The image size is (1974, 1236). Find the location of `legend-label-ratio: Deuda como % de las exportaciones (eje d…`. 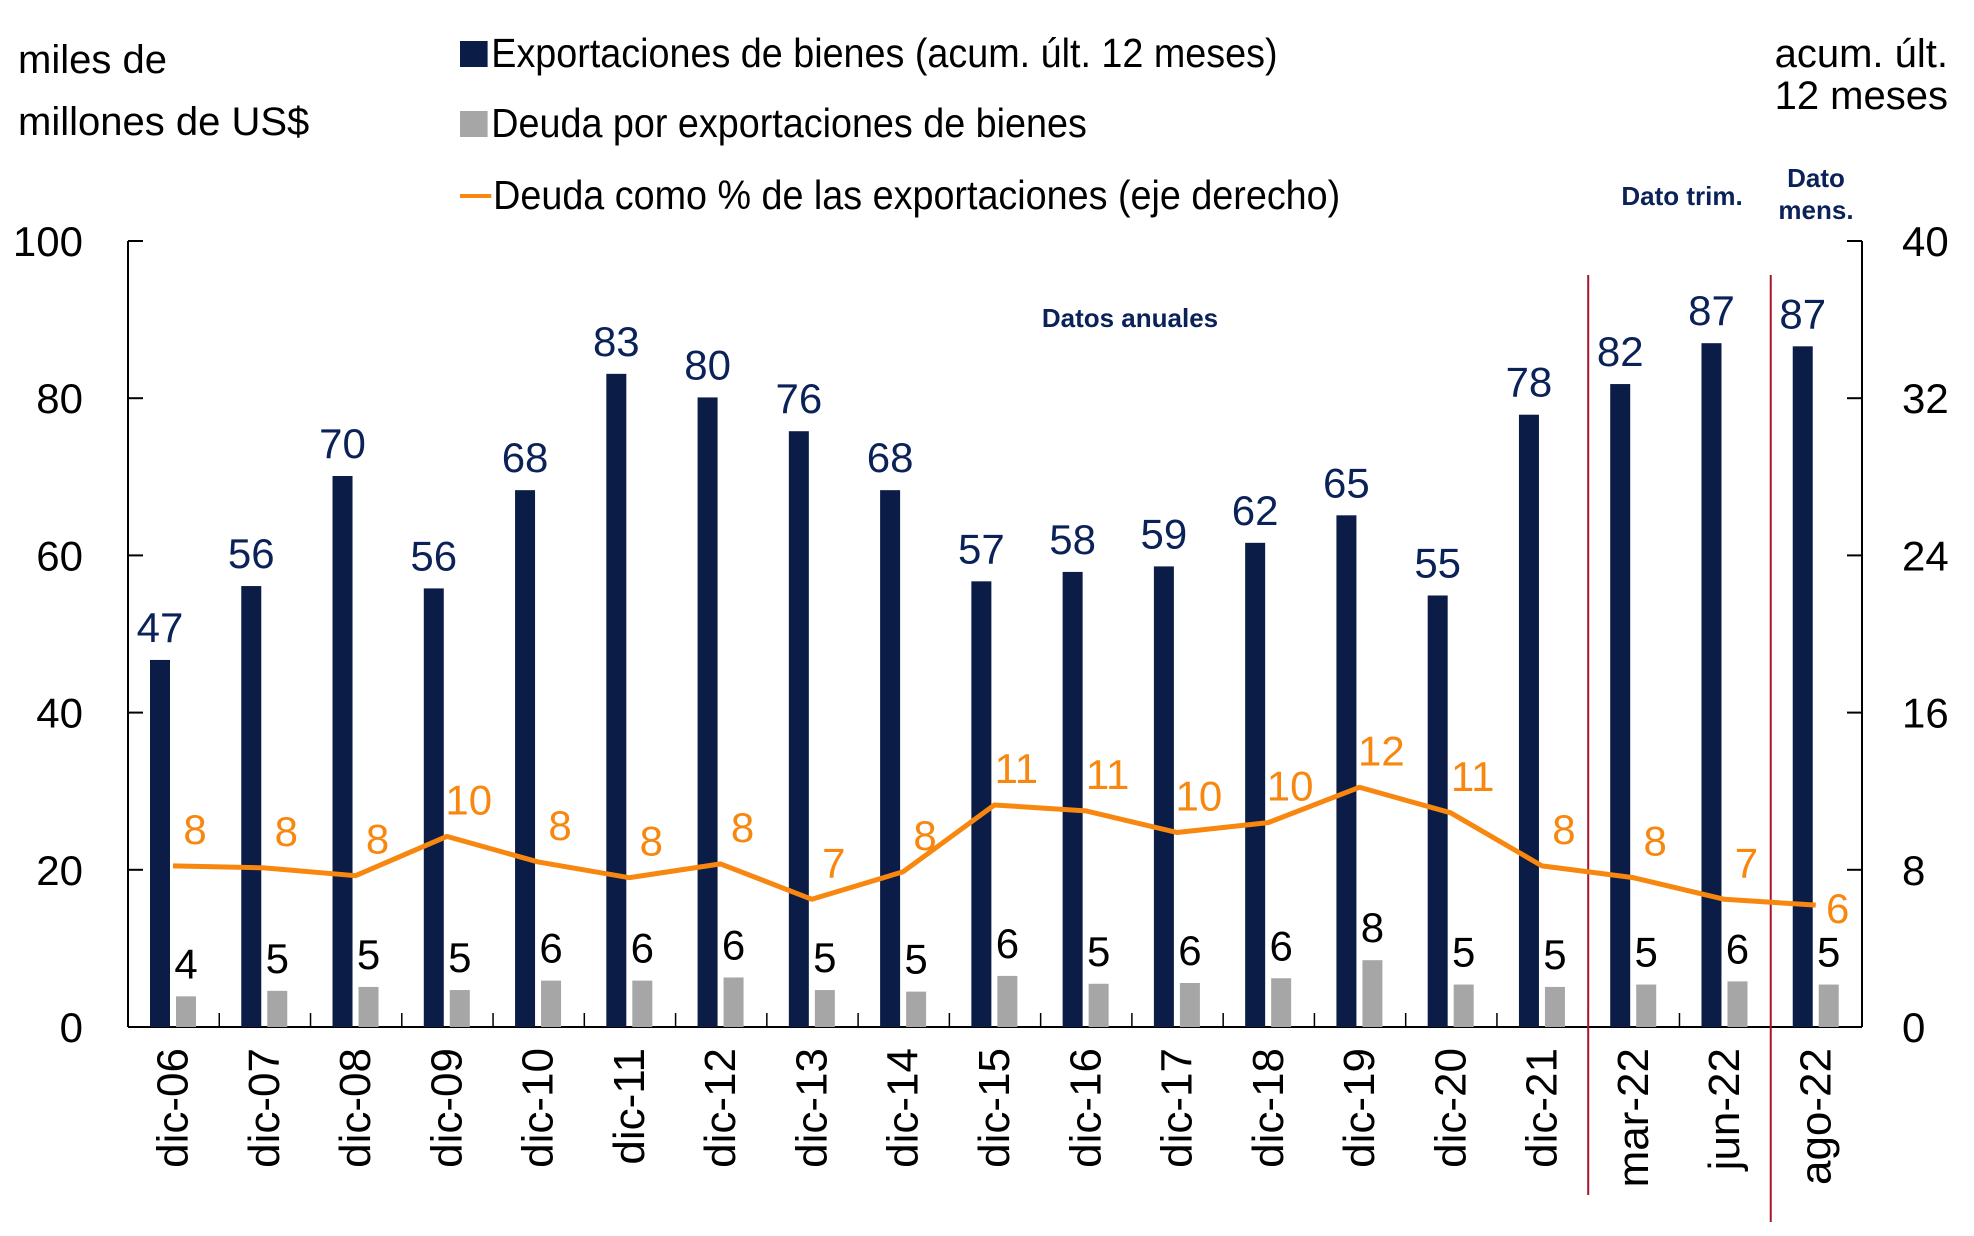

legend-label-ratio: Deuda como % de las exportaciones (eje d… is located at coordinates (917, 195).